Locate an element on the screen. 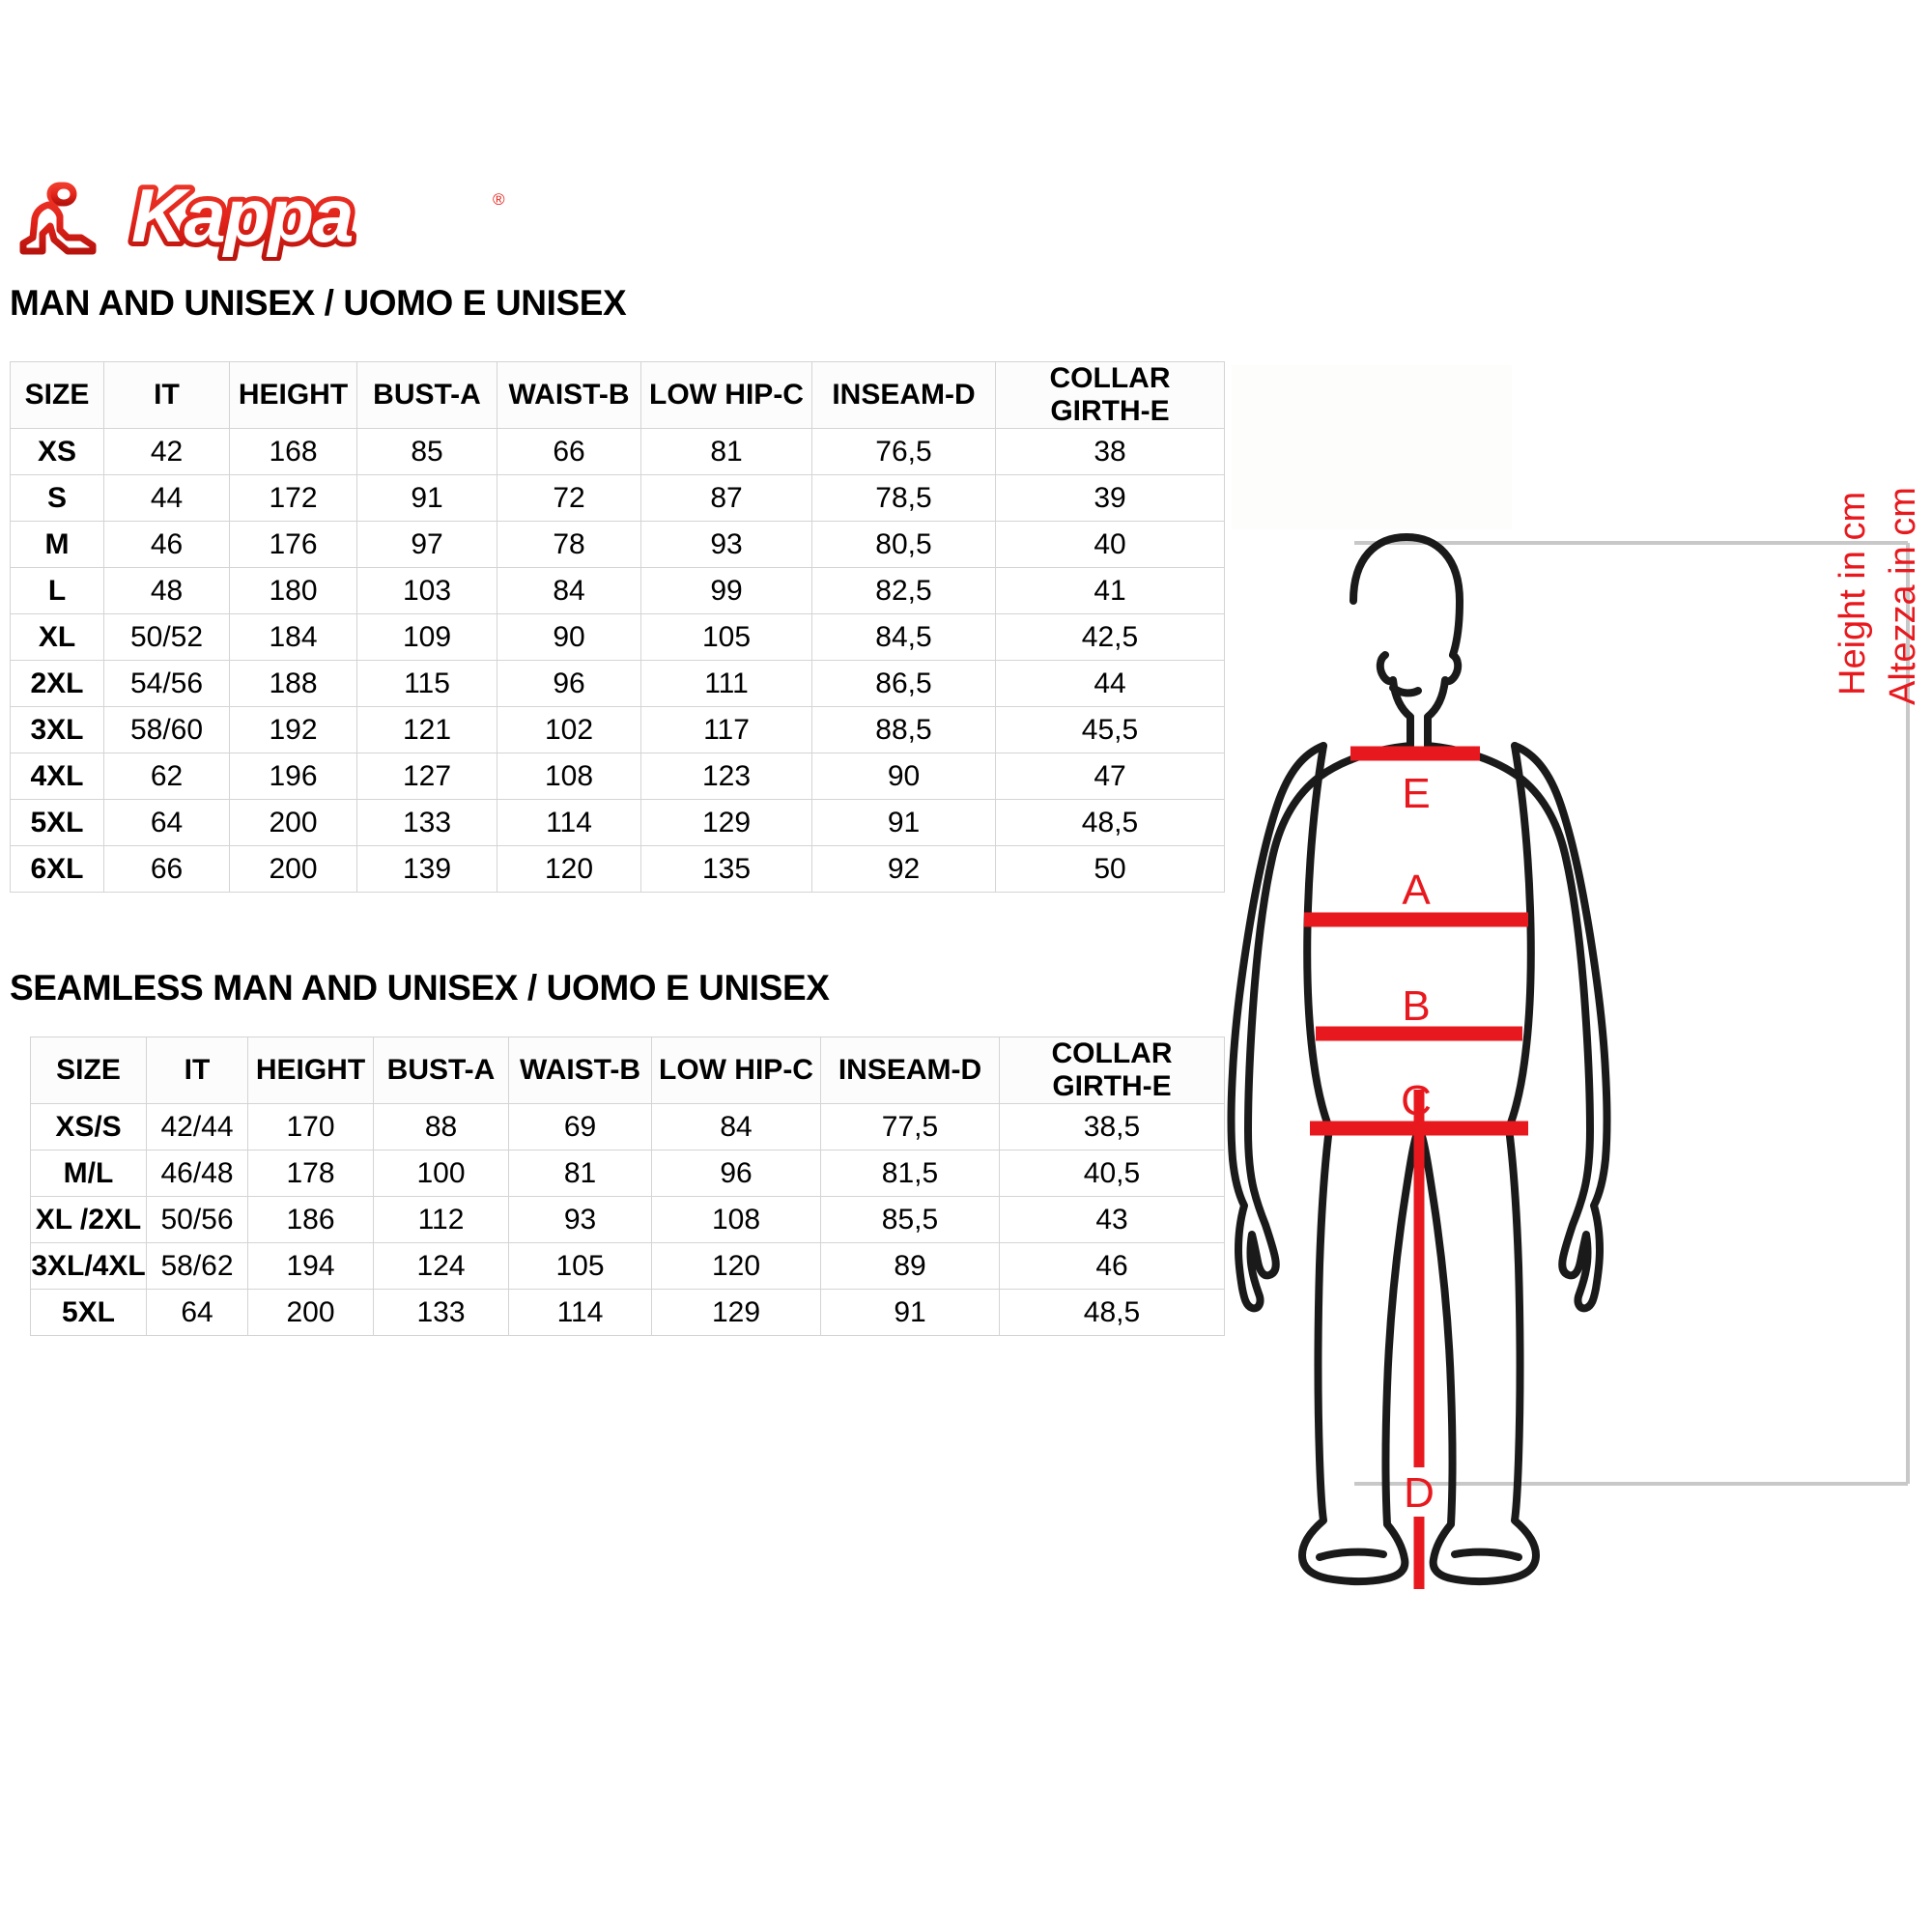 This screenshot has height=1932, width=1932. cell-bust: 121 is located at coordinates (426, 729).